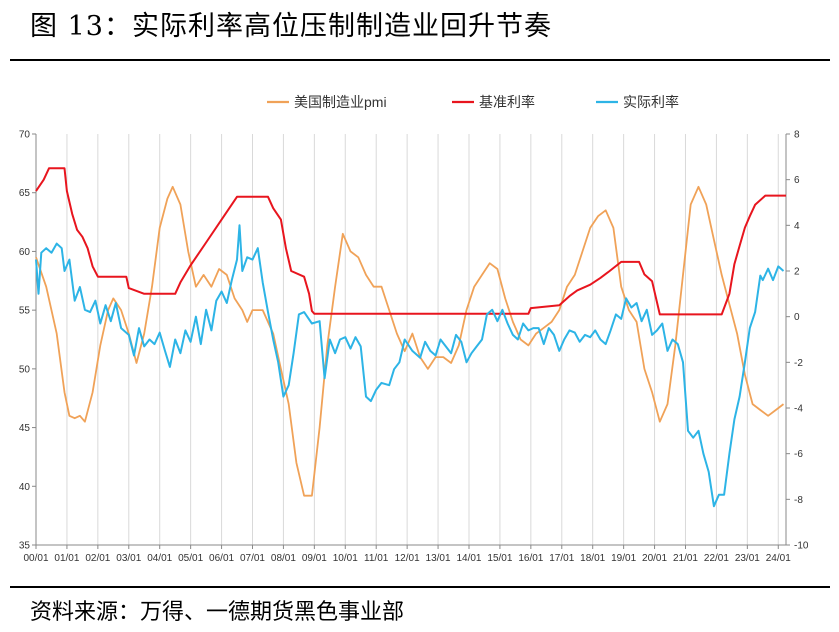 The width and height of the screenshot is (839, 632). Describe the element at coordinates (190, 558) in the screenshot. I see `x-tick-label: 05/01` at that location.